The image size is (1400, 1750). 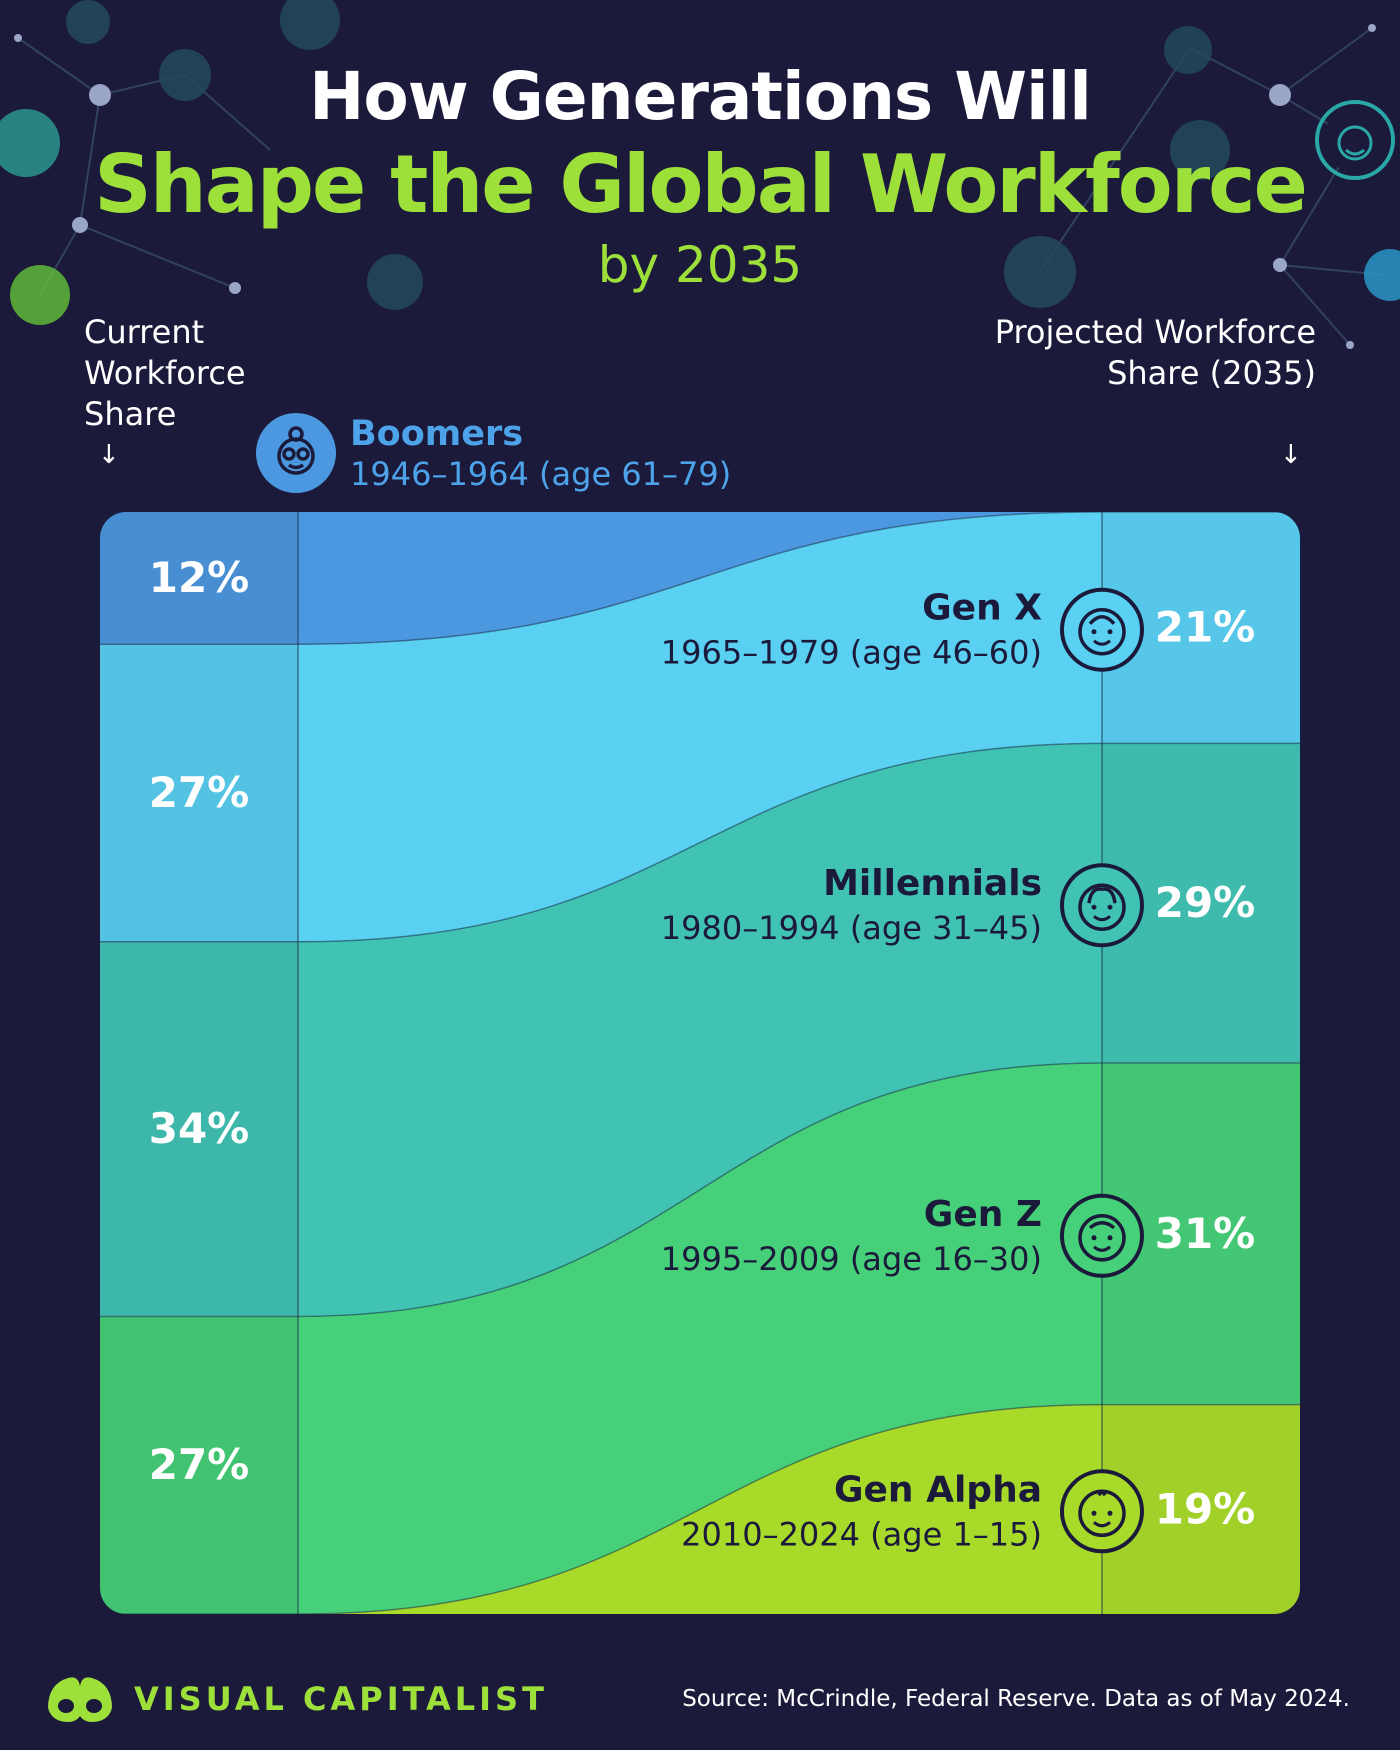 What do you see at coordinates (437, 434) in the screenshot?
I see `boomers-name: Boomers` at bounding box center [437, 434].